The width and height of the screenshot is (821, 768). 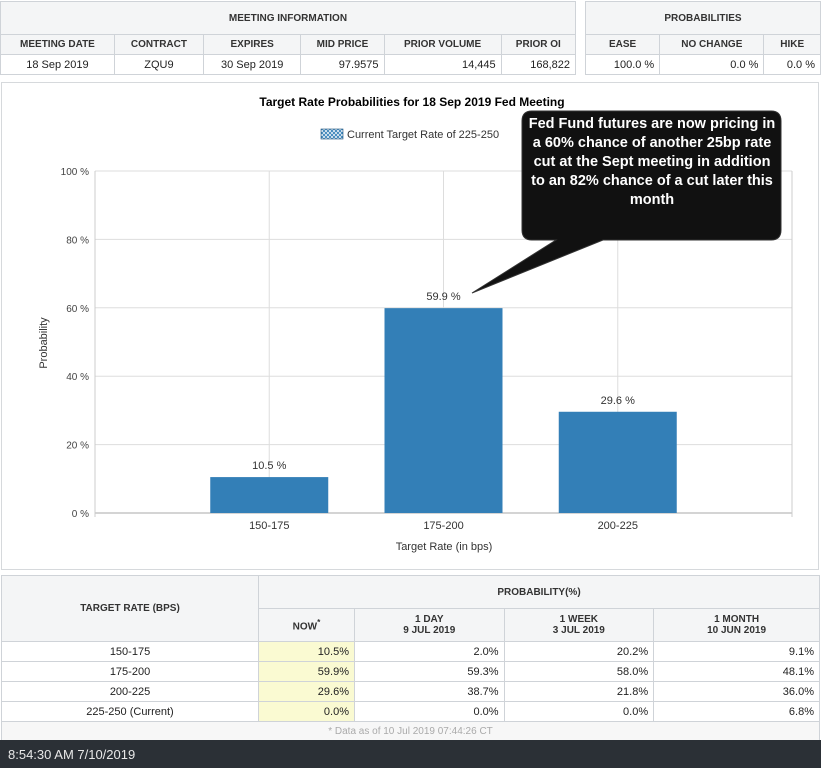 I want to click on probability-cell: 48.1%, so click(x=736, y=671).